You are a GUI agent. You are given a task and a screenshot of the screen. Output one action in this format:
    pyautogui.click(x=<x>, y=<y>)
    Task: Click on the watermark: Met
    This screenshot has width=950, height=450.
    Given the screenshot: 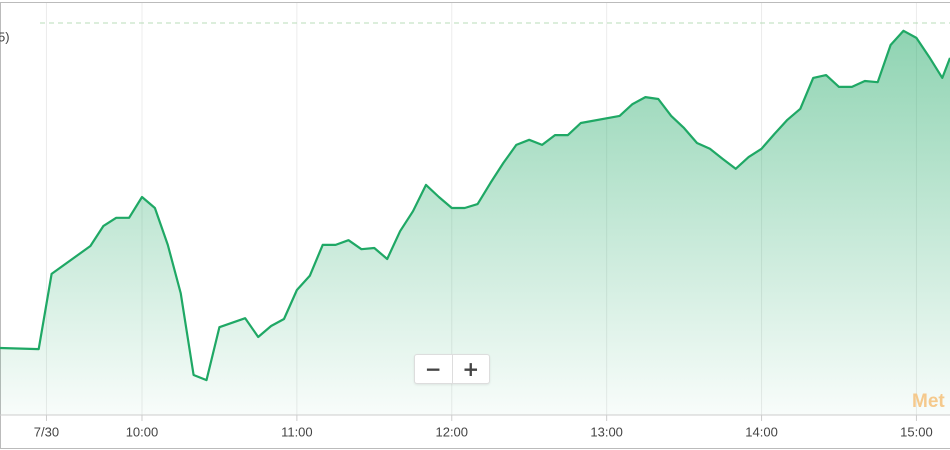 What is the action you would take?
    pyautogui.click(x=928, y=401)
    